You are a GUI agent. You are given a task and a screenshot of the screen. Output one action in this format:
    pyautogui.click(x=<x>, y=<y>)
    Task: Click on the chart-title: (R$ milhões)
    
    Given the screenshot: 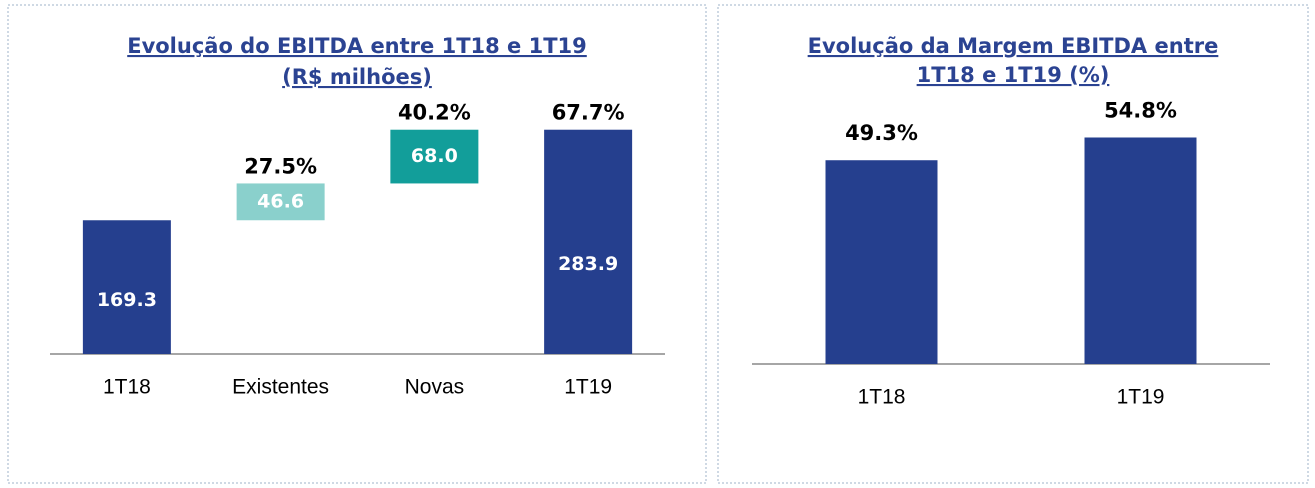 What is the action you would take?
    pyautogui.click(x=357, y=77)
    